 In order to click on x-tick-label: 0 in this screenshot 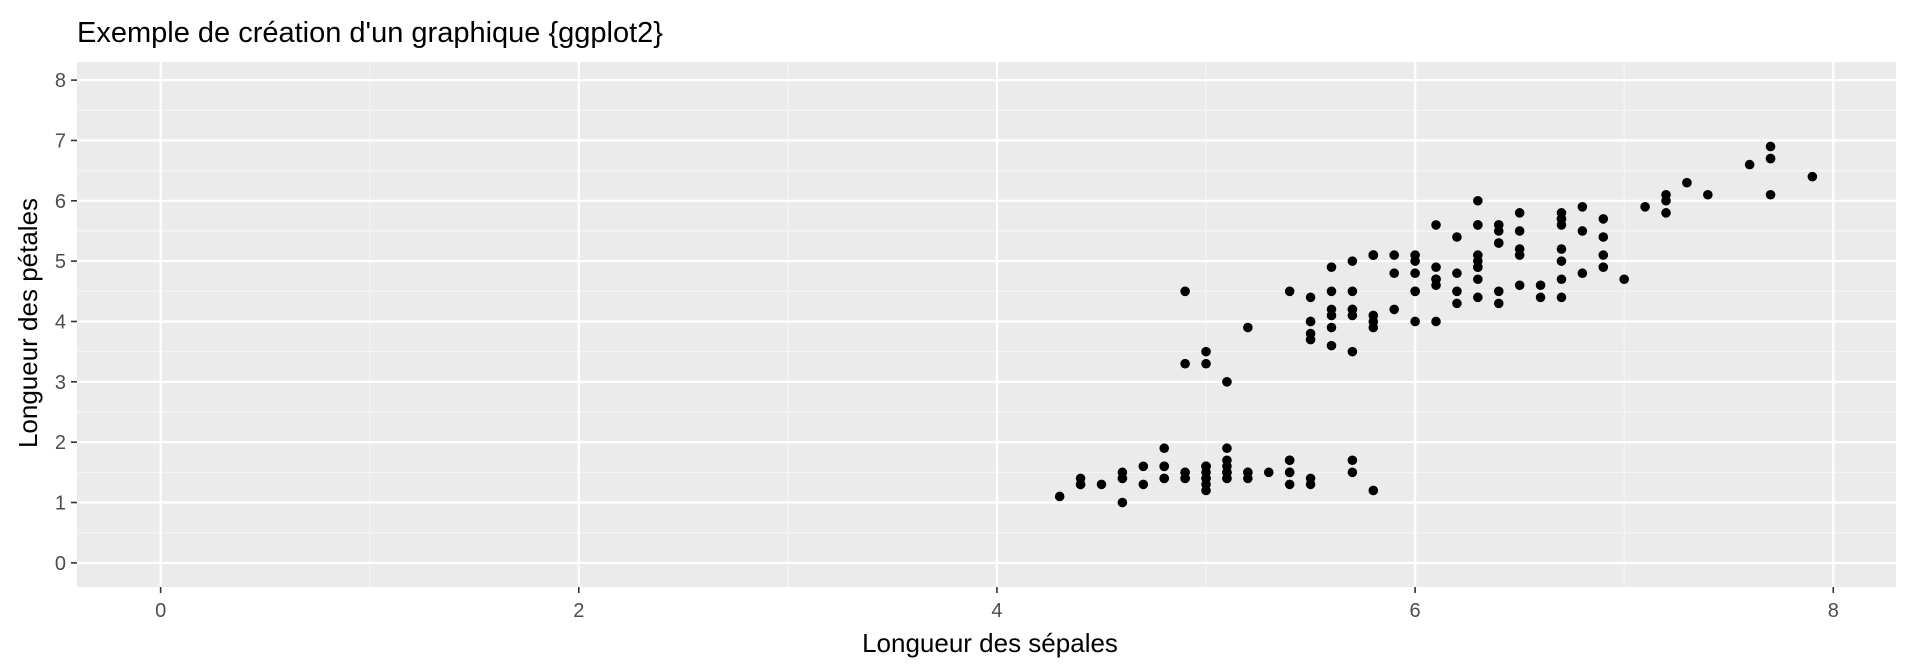, I will do `click(160, 611)`.